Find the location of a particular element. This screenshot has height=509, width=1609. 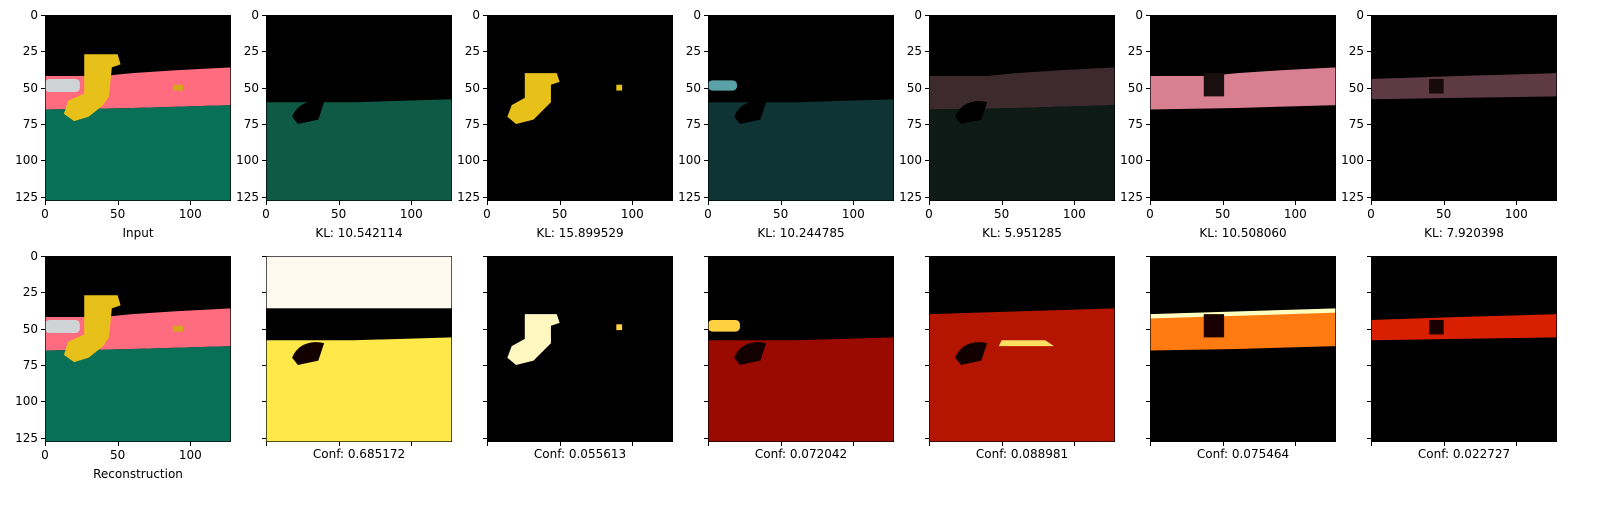

small-object-mask is located at coordinates (619, 87).